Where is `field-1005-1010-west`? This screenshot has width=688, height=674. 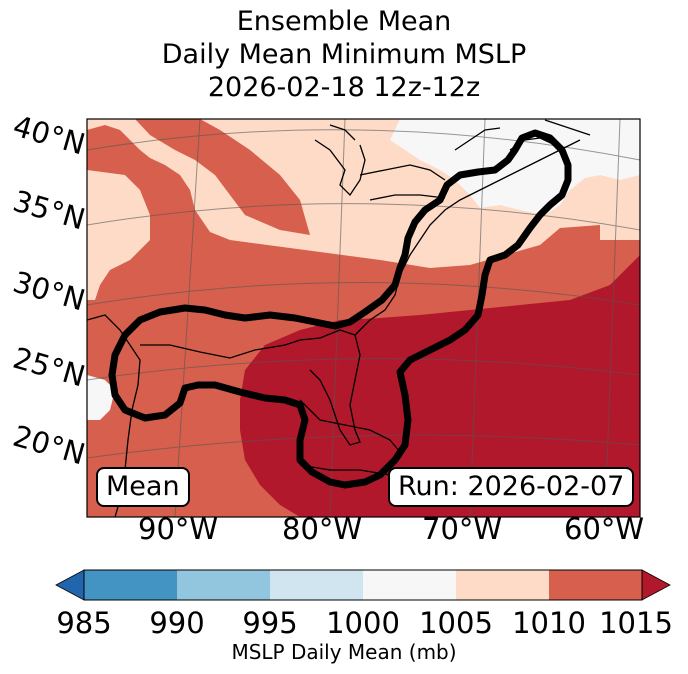 field-1005-1010-west is located at coordinates (118, 235).